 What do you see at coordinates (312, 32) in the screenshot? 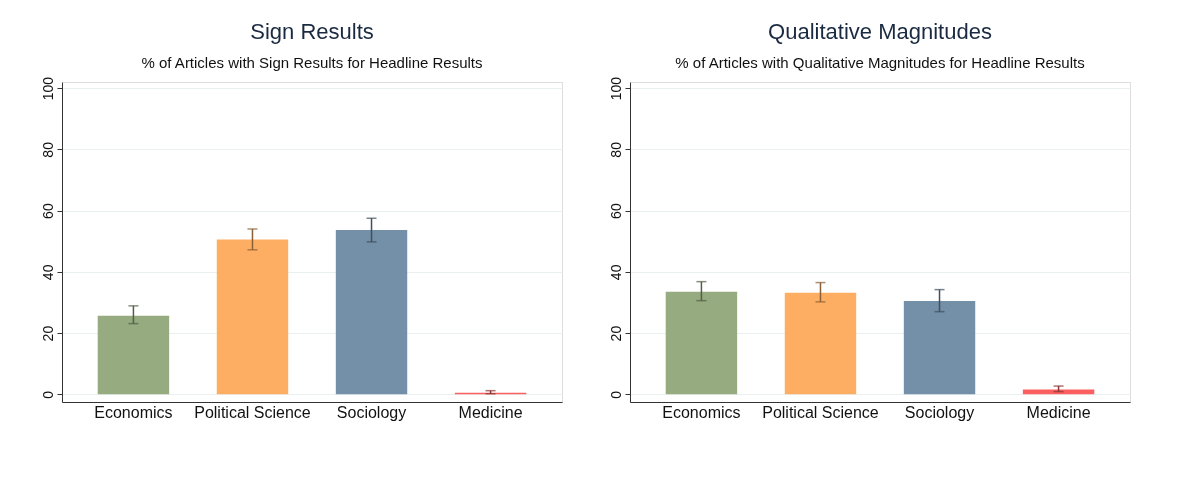
I see `chart-title: Sign Results` at bounding box center [312, 32].